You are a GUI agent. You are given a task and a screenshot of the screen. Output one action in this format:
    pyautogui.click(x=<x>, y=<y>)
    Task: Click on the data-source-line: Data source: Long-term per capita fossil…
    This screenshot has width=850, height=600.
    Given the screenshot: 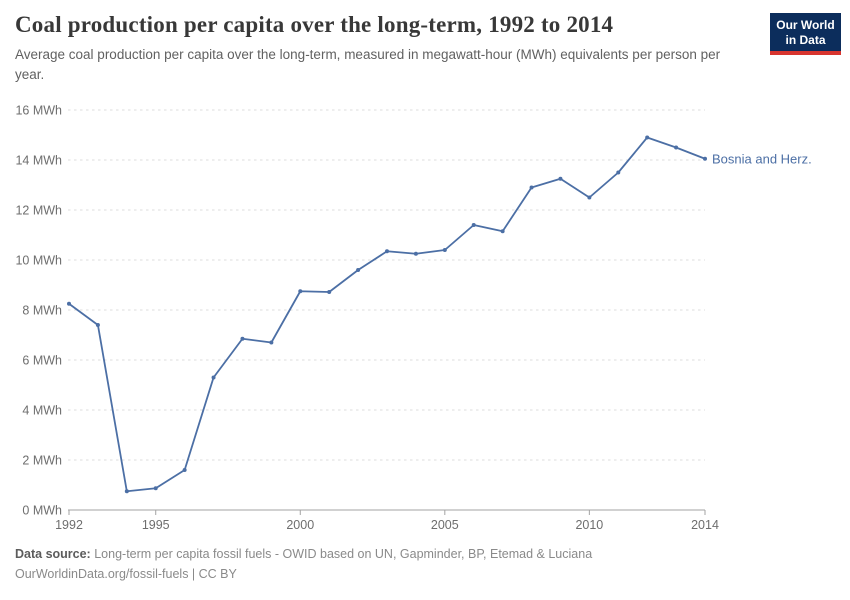 What is the action you would take?
    pyautogui.click(x=303, y=554)
    